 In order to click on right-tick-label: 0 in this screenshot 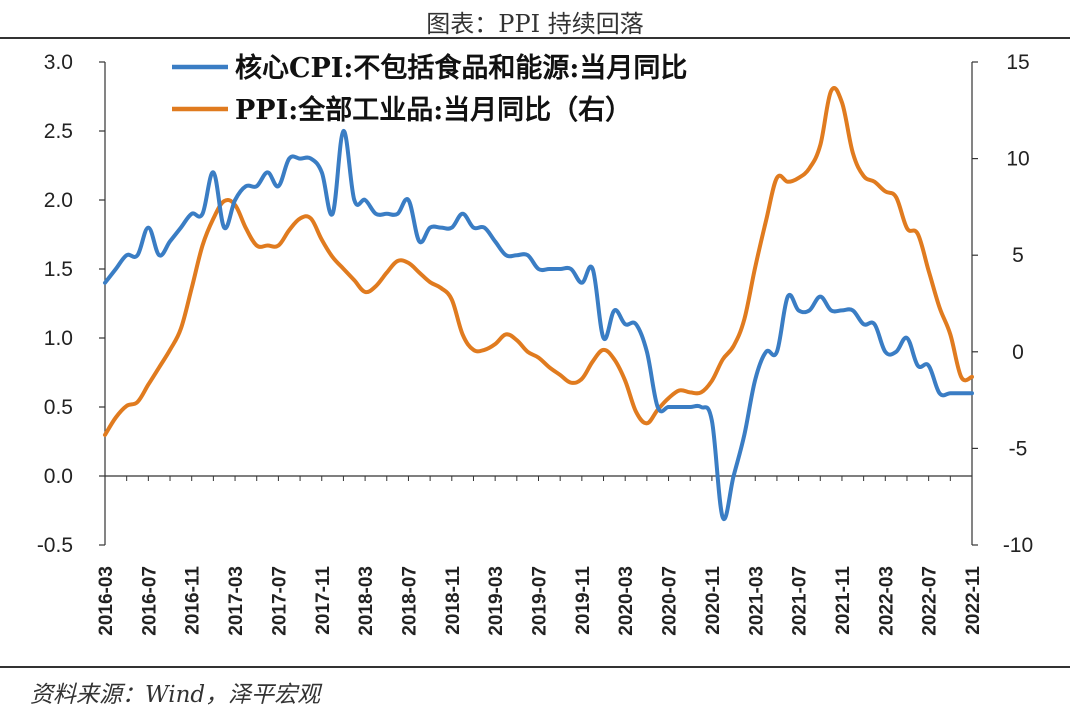, I will do `click(1018, 352)`.